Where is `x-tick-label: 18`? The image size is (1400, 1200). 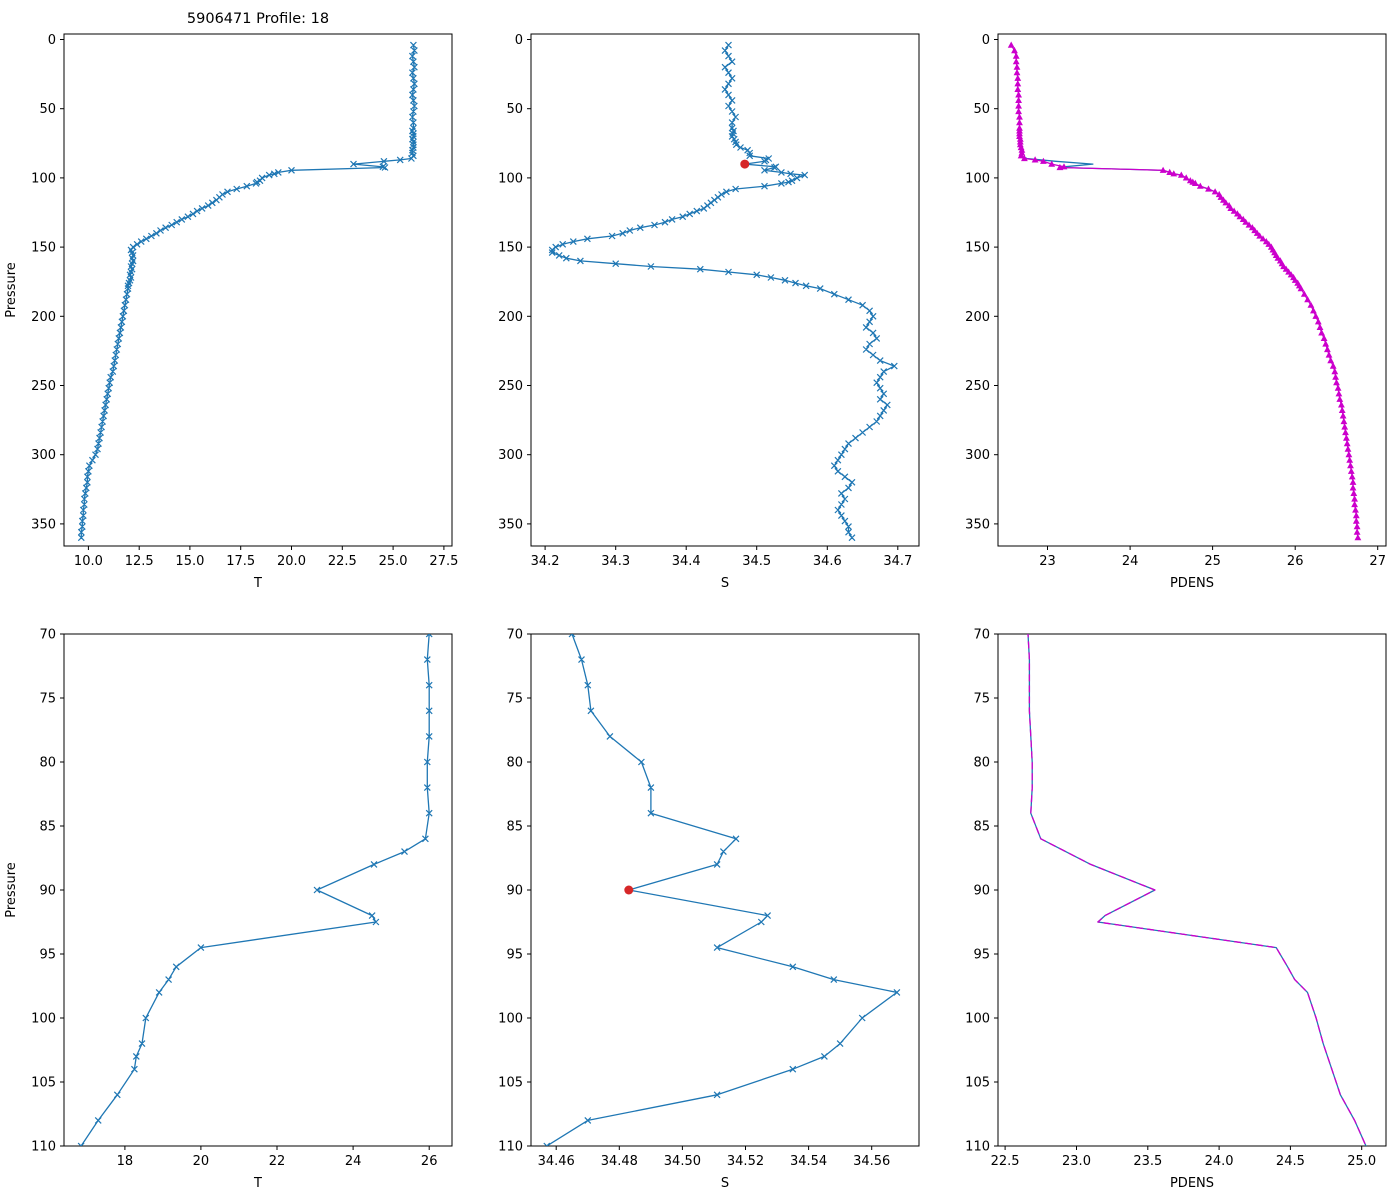
x-tick-label: 18 is located at coordinates (125, 1161).